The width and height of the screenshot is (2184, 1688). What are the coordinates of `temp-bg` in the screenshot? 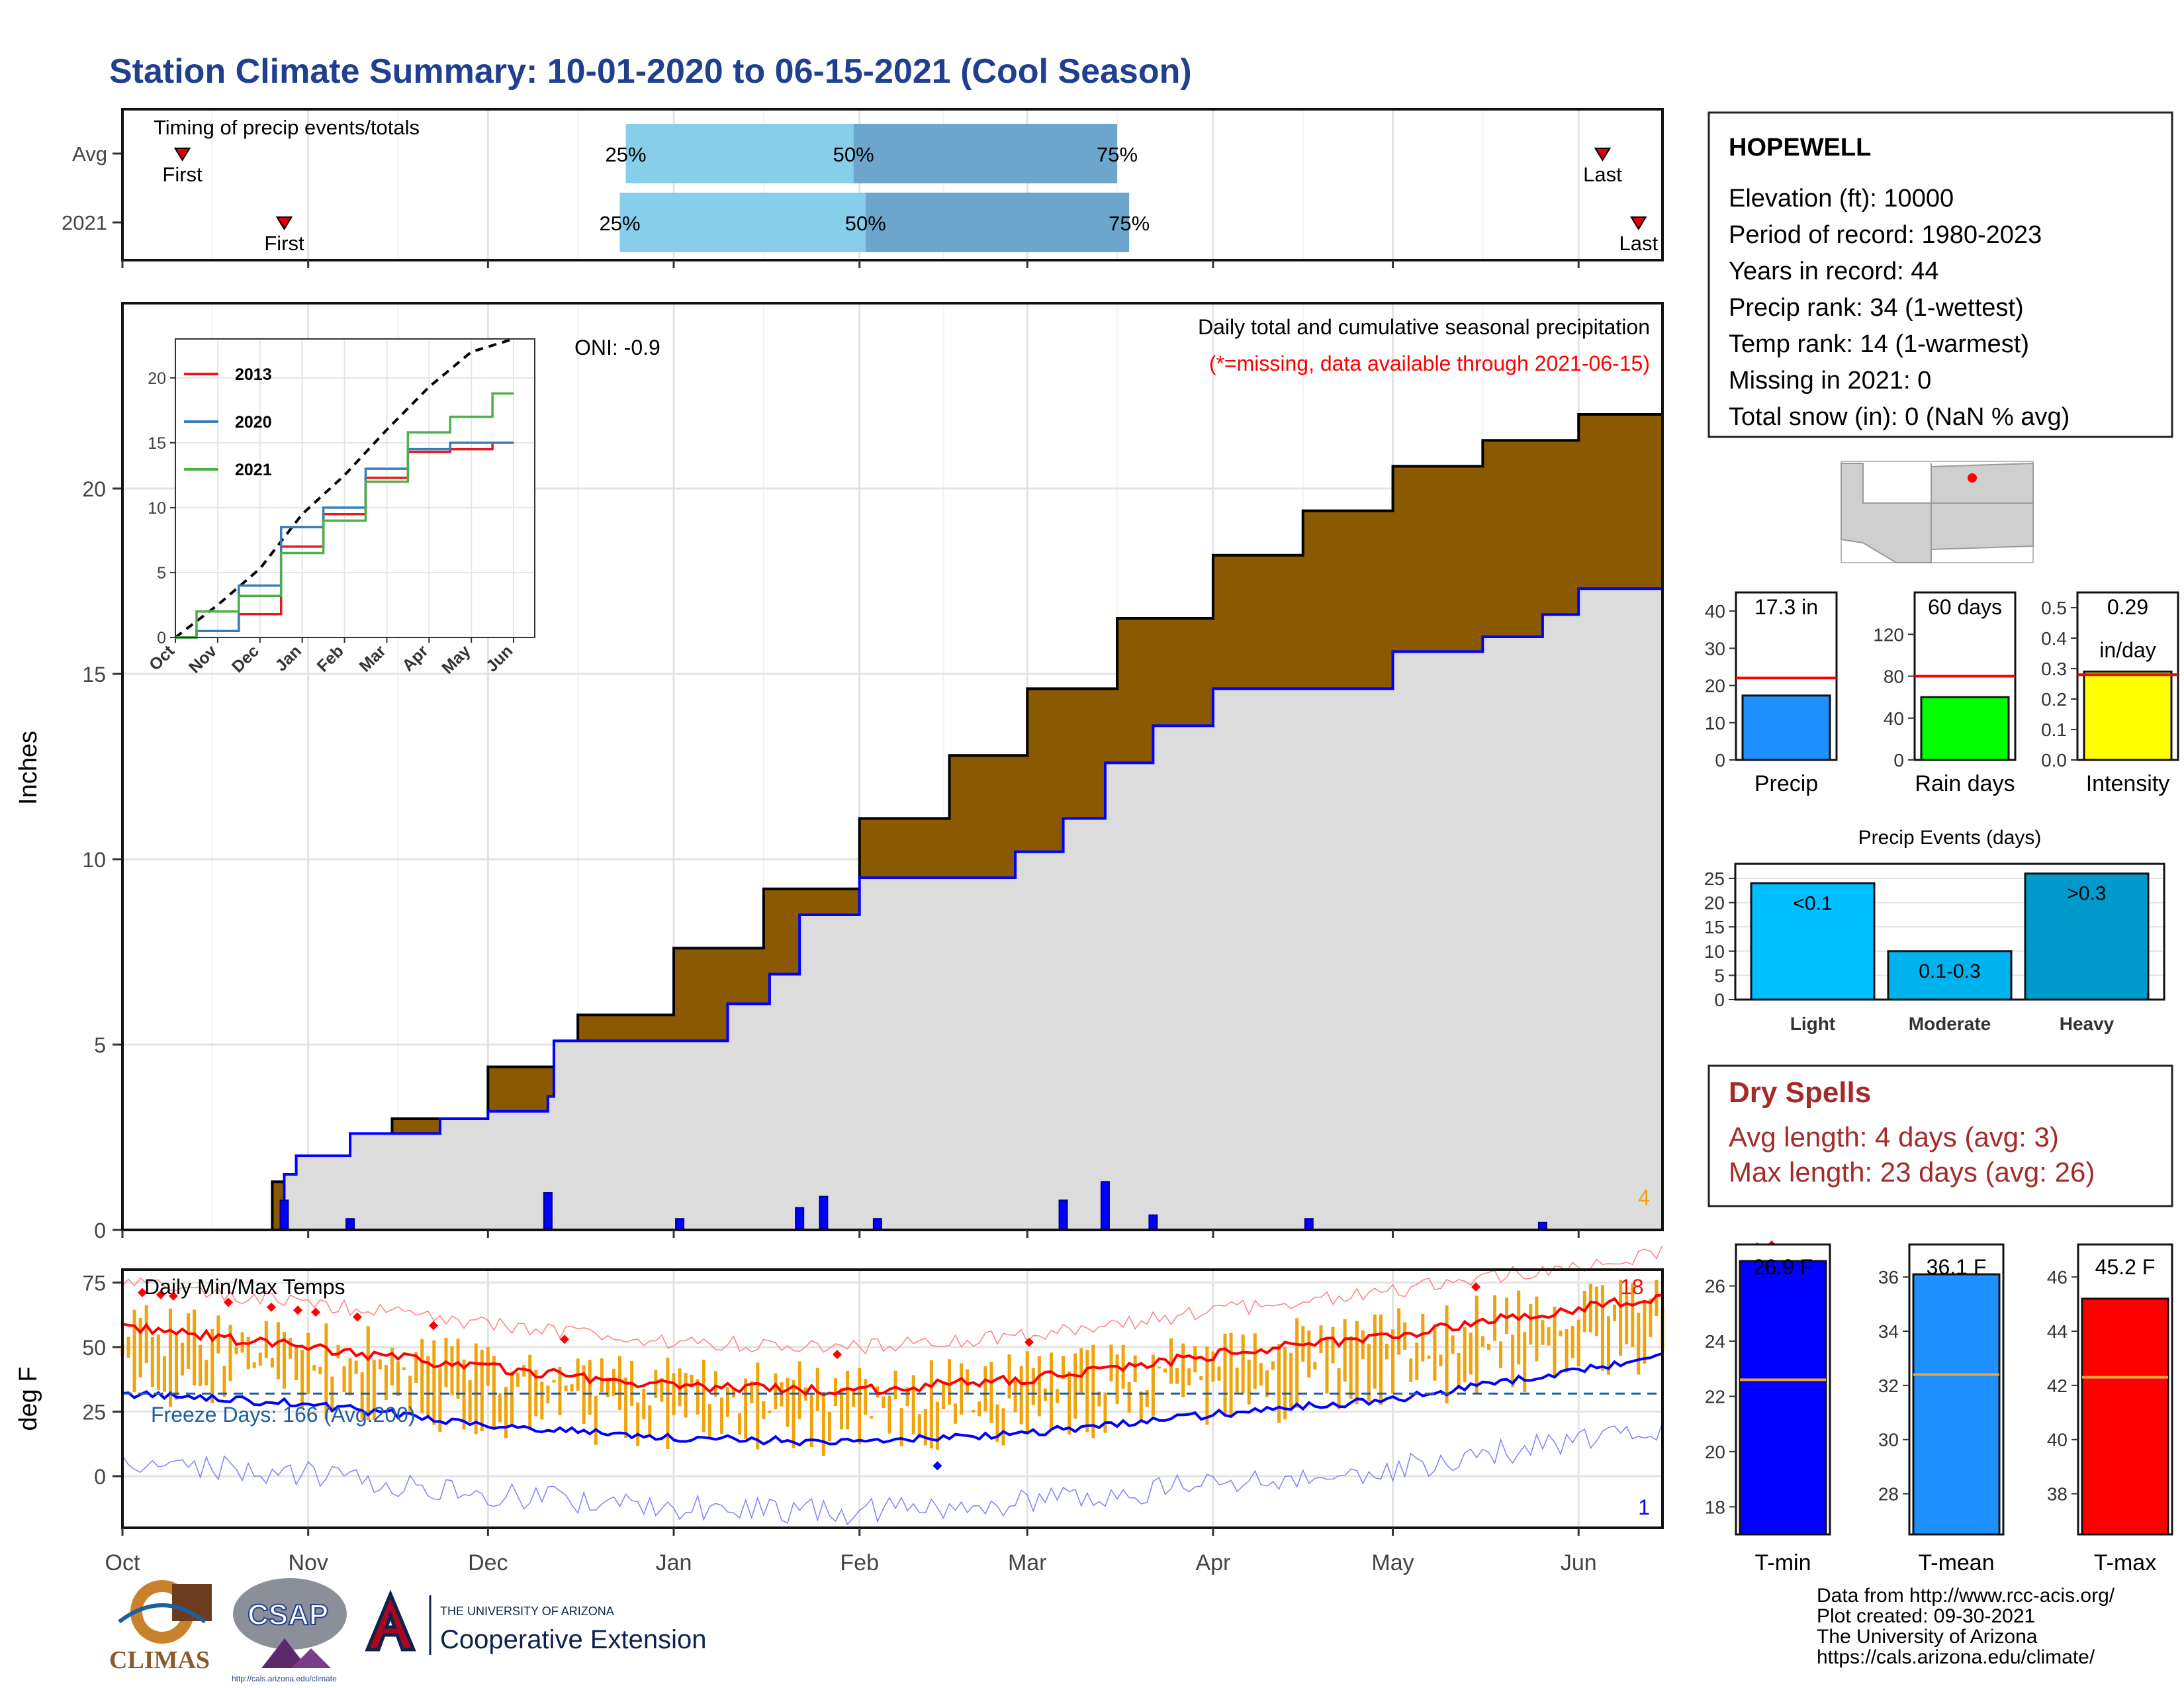 It's located at (892, 1399).